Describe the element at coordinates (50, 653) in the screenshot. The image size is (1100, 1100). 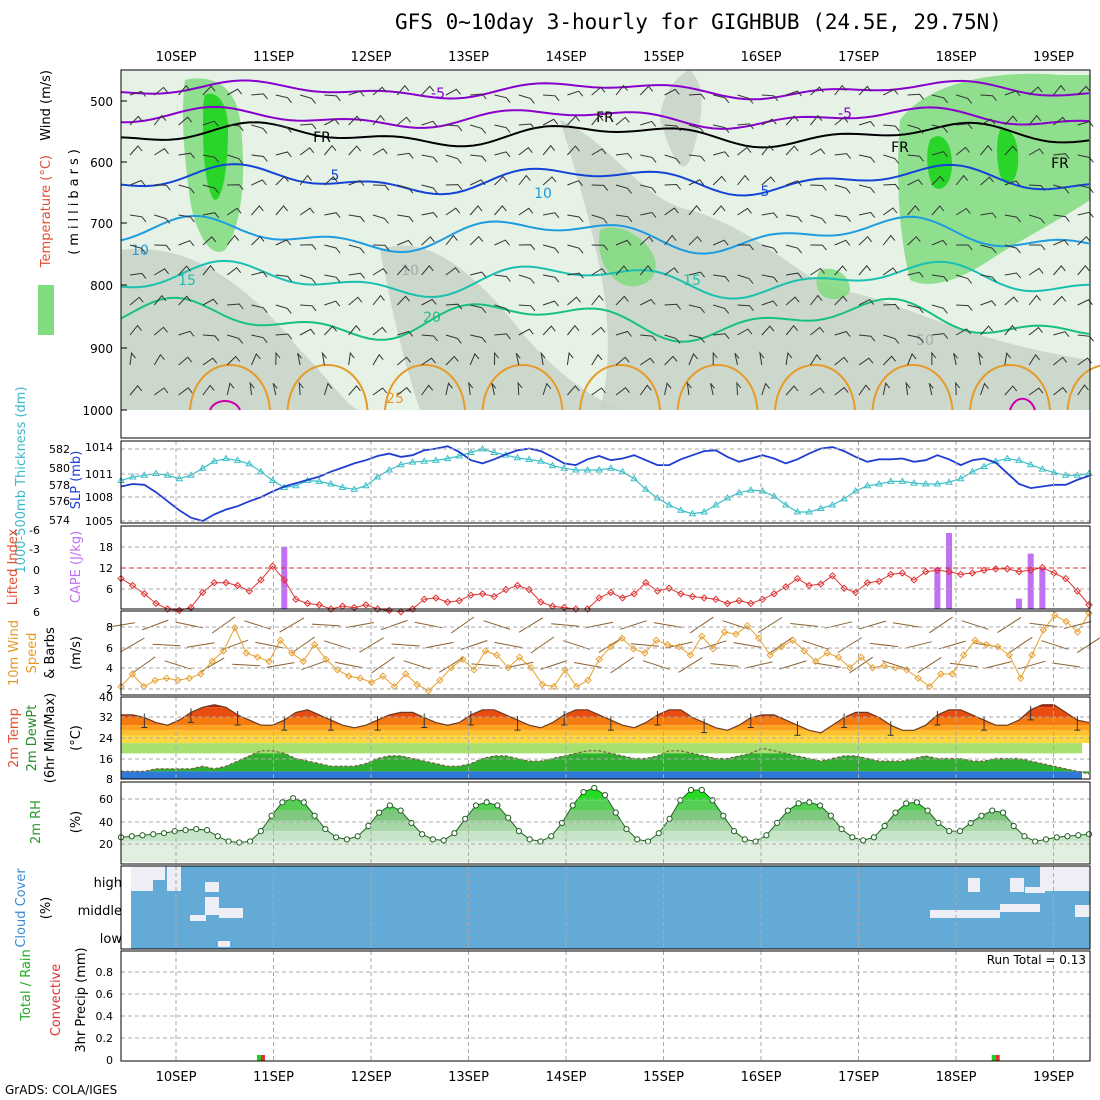
I see `wind-ylabel-3: & Barbs` at that location.